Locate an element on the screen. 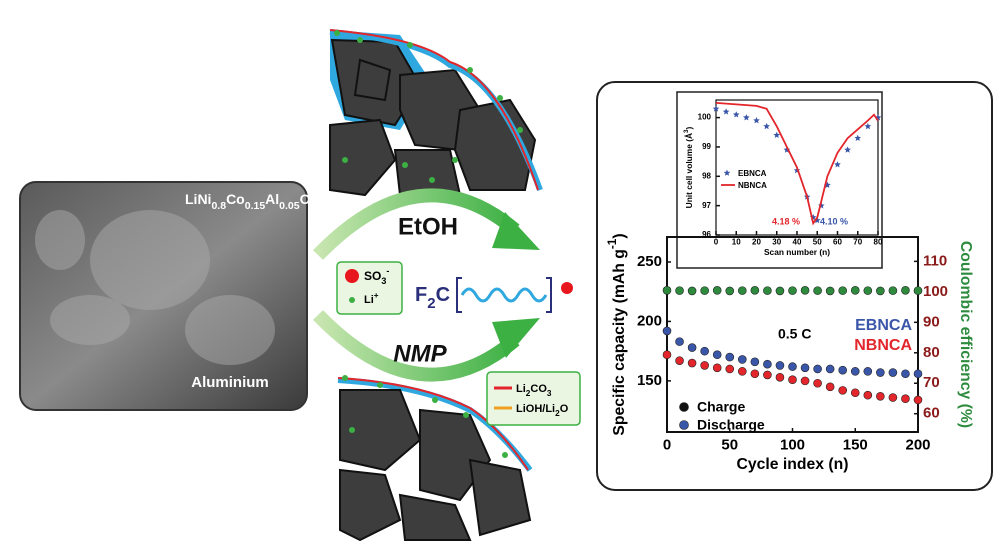 This screenshot has height=558, width=1000. legend-label: NBNCA is located at coordinates (752, 185).